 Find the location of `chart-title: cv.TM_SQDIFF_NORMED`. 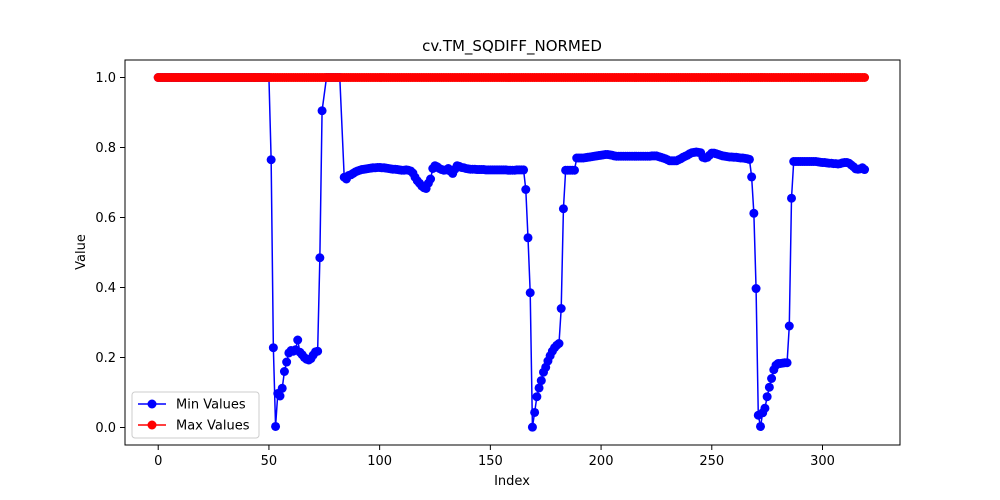

chart-title: cv.TM_SQDIFF_NORMED is located at coordinates (512, 46).